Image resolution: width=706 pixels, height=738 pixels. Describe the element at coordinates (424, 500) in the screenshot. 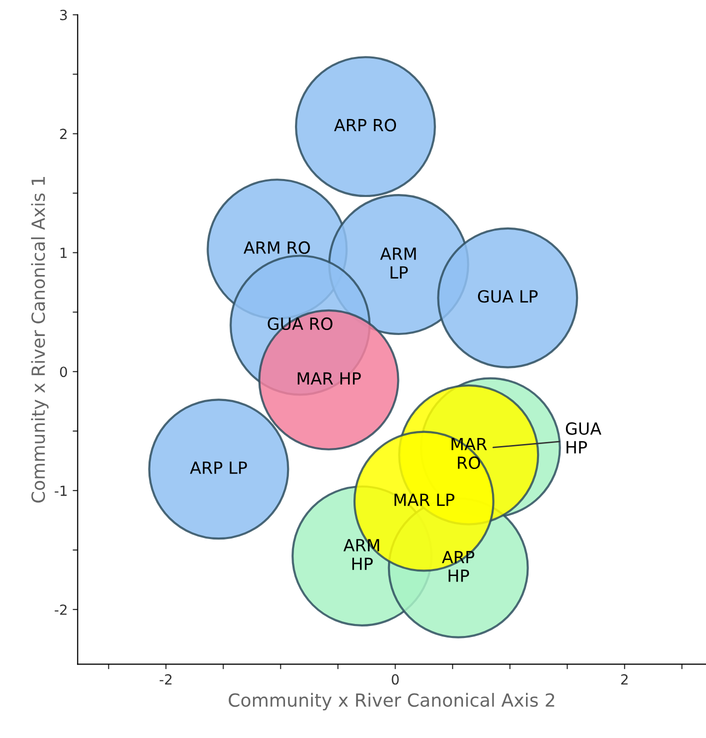

I see `annotation: MAR LP` at that location.